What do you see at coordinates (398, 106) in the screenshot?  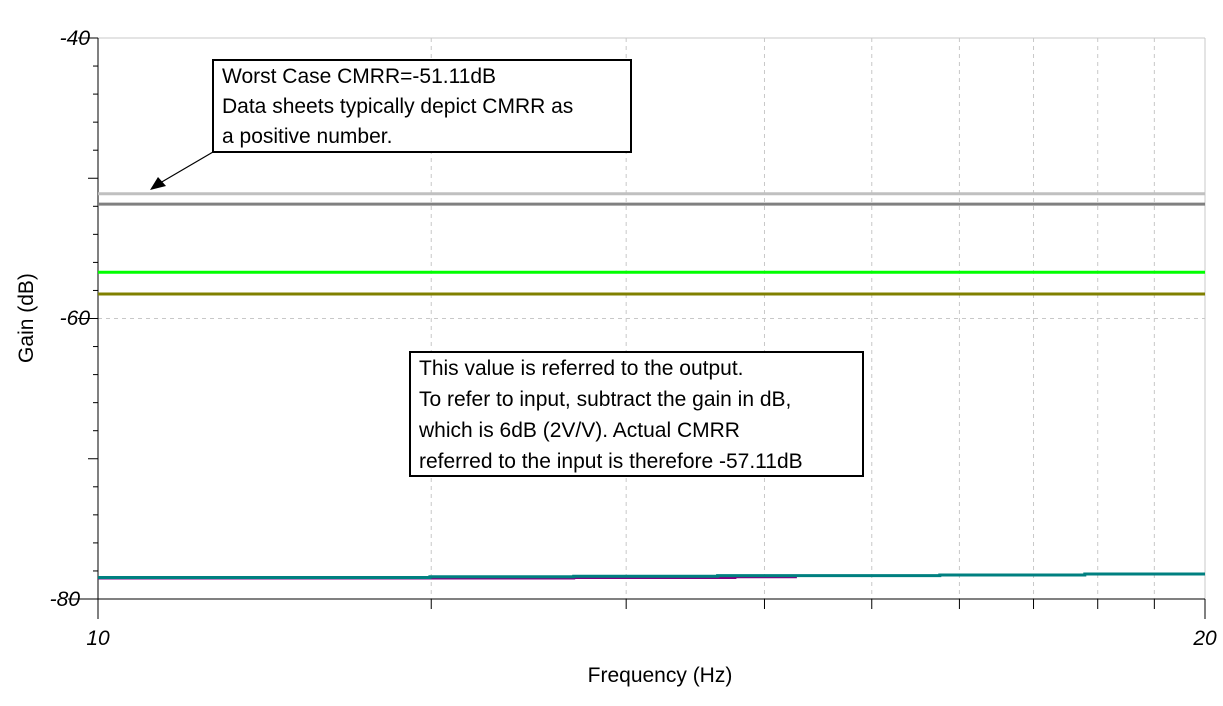 I see `annotation-line: Data sheets typically depict CMRR as` at bounding box center [398, 106].